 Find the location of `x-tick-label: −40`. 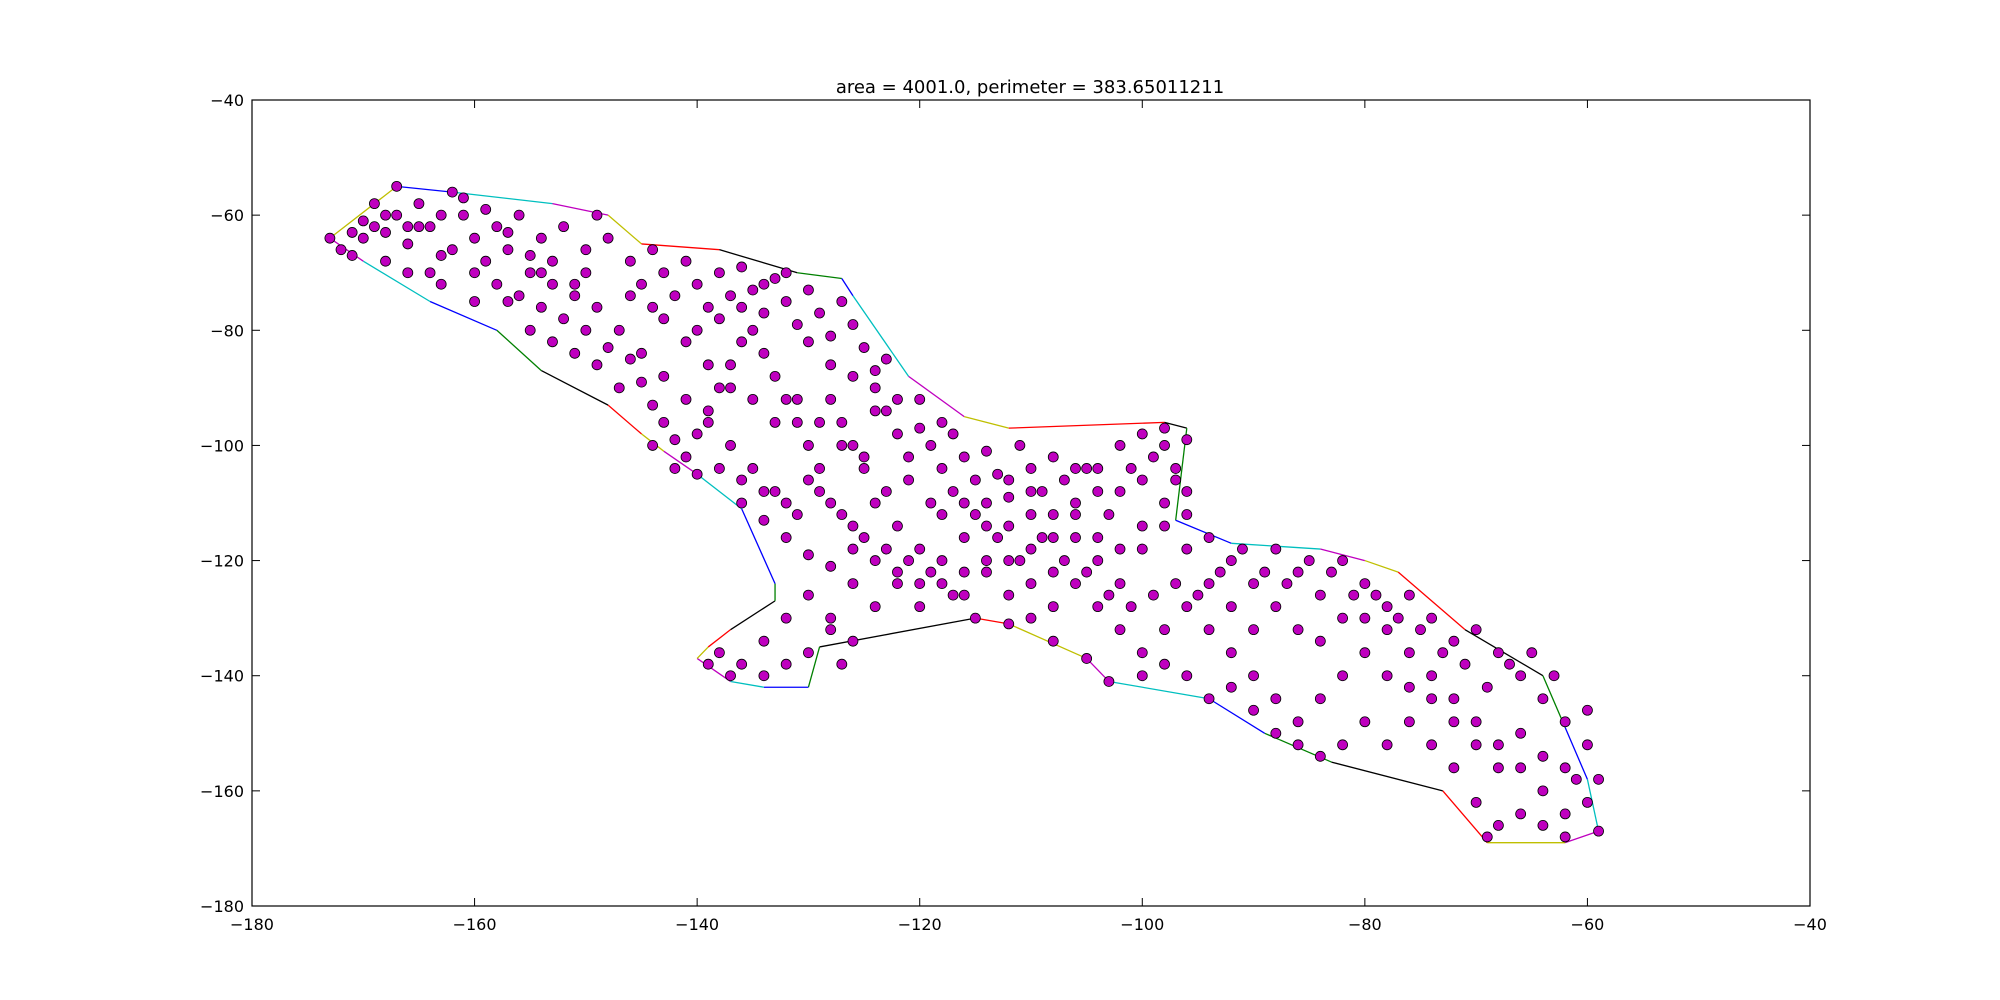

x-tick-label: −40 is located at coordinates (1810, 924).